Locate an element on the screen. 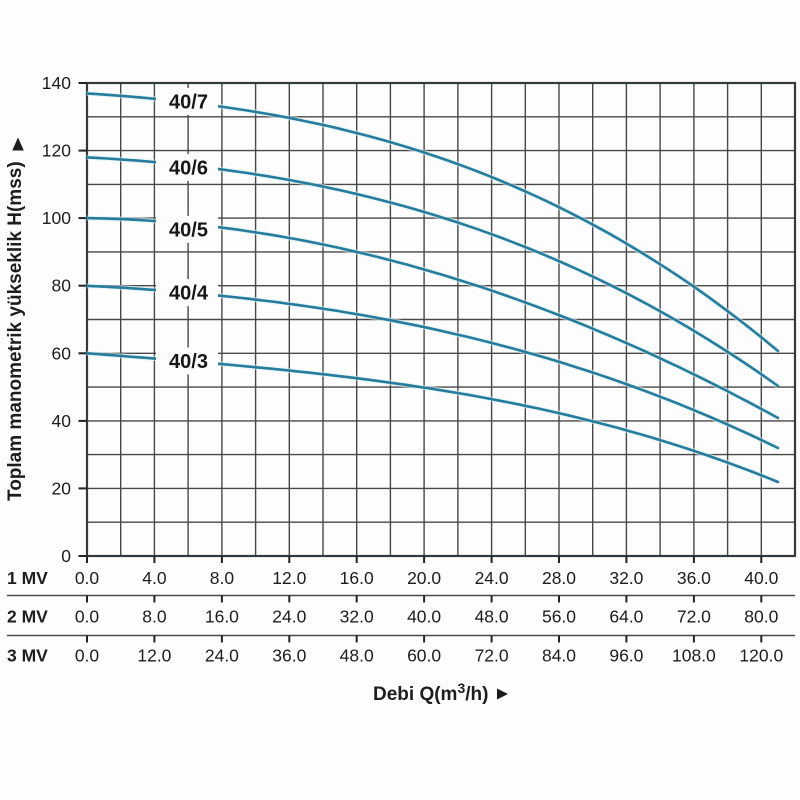  svg-text: 84.0 is located at coordinates (559, 656).